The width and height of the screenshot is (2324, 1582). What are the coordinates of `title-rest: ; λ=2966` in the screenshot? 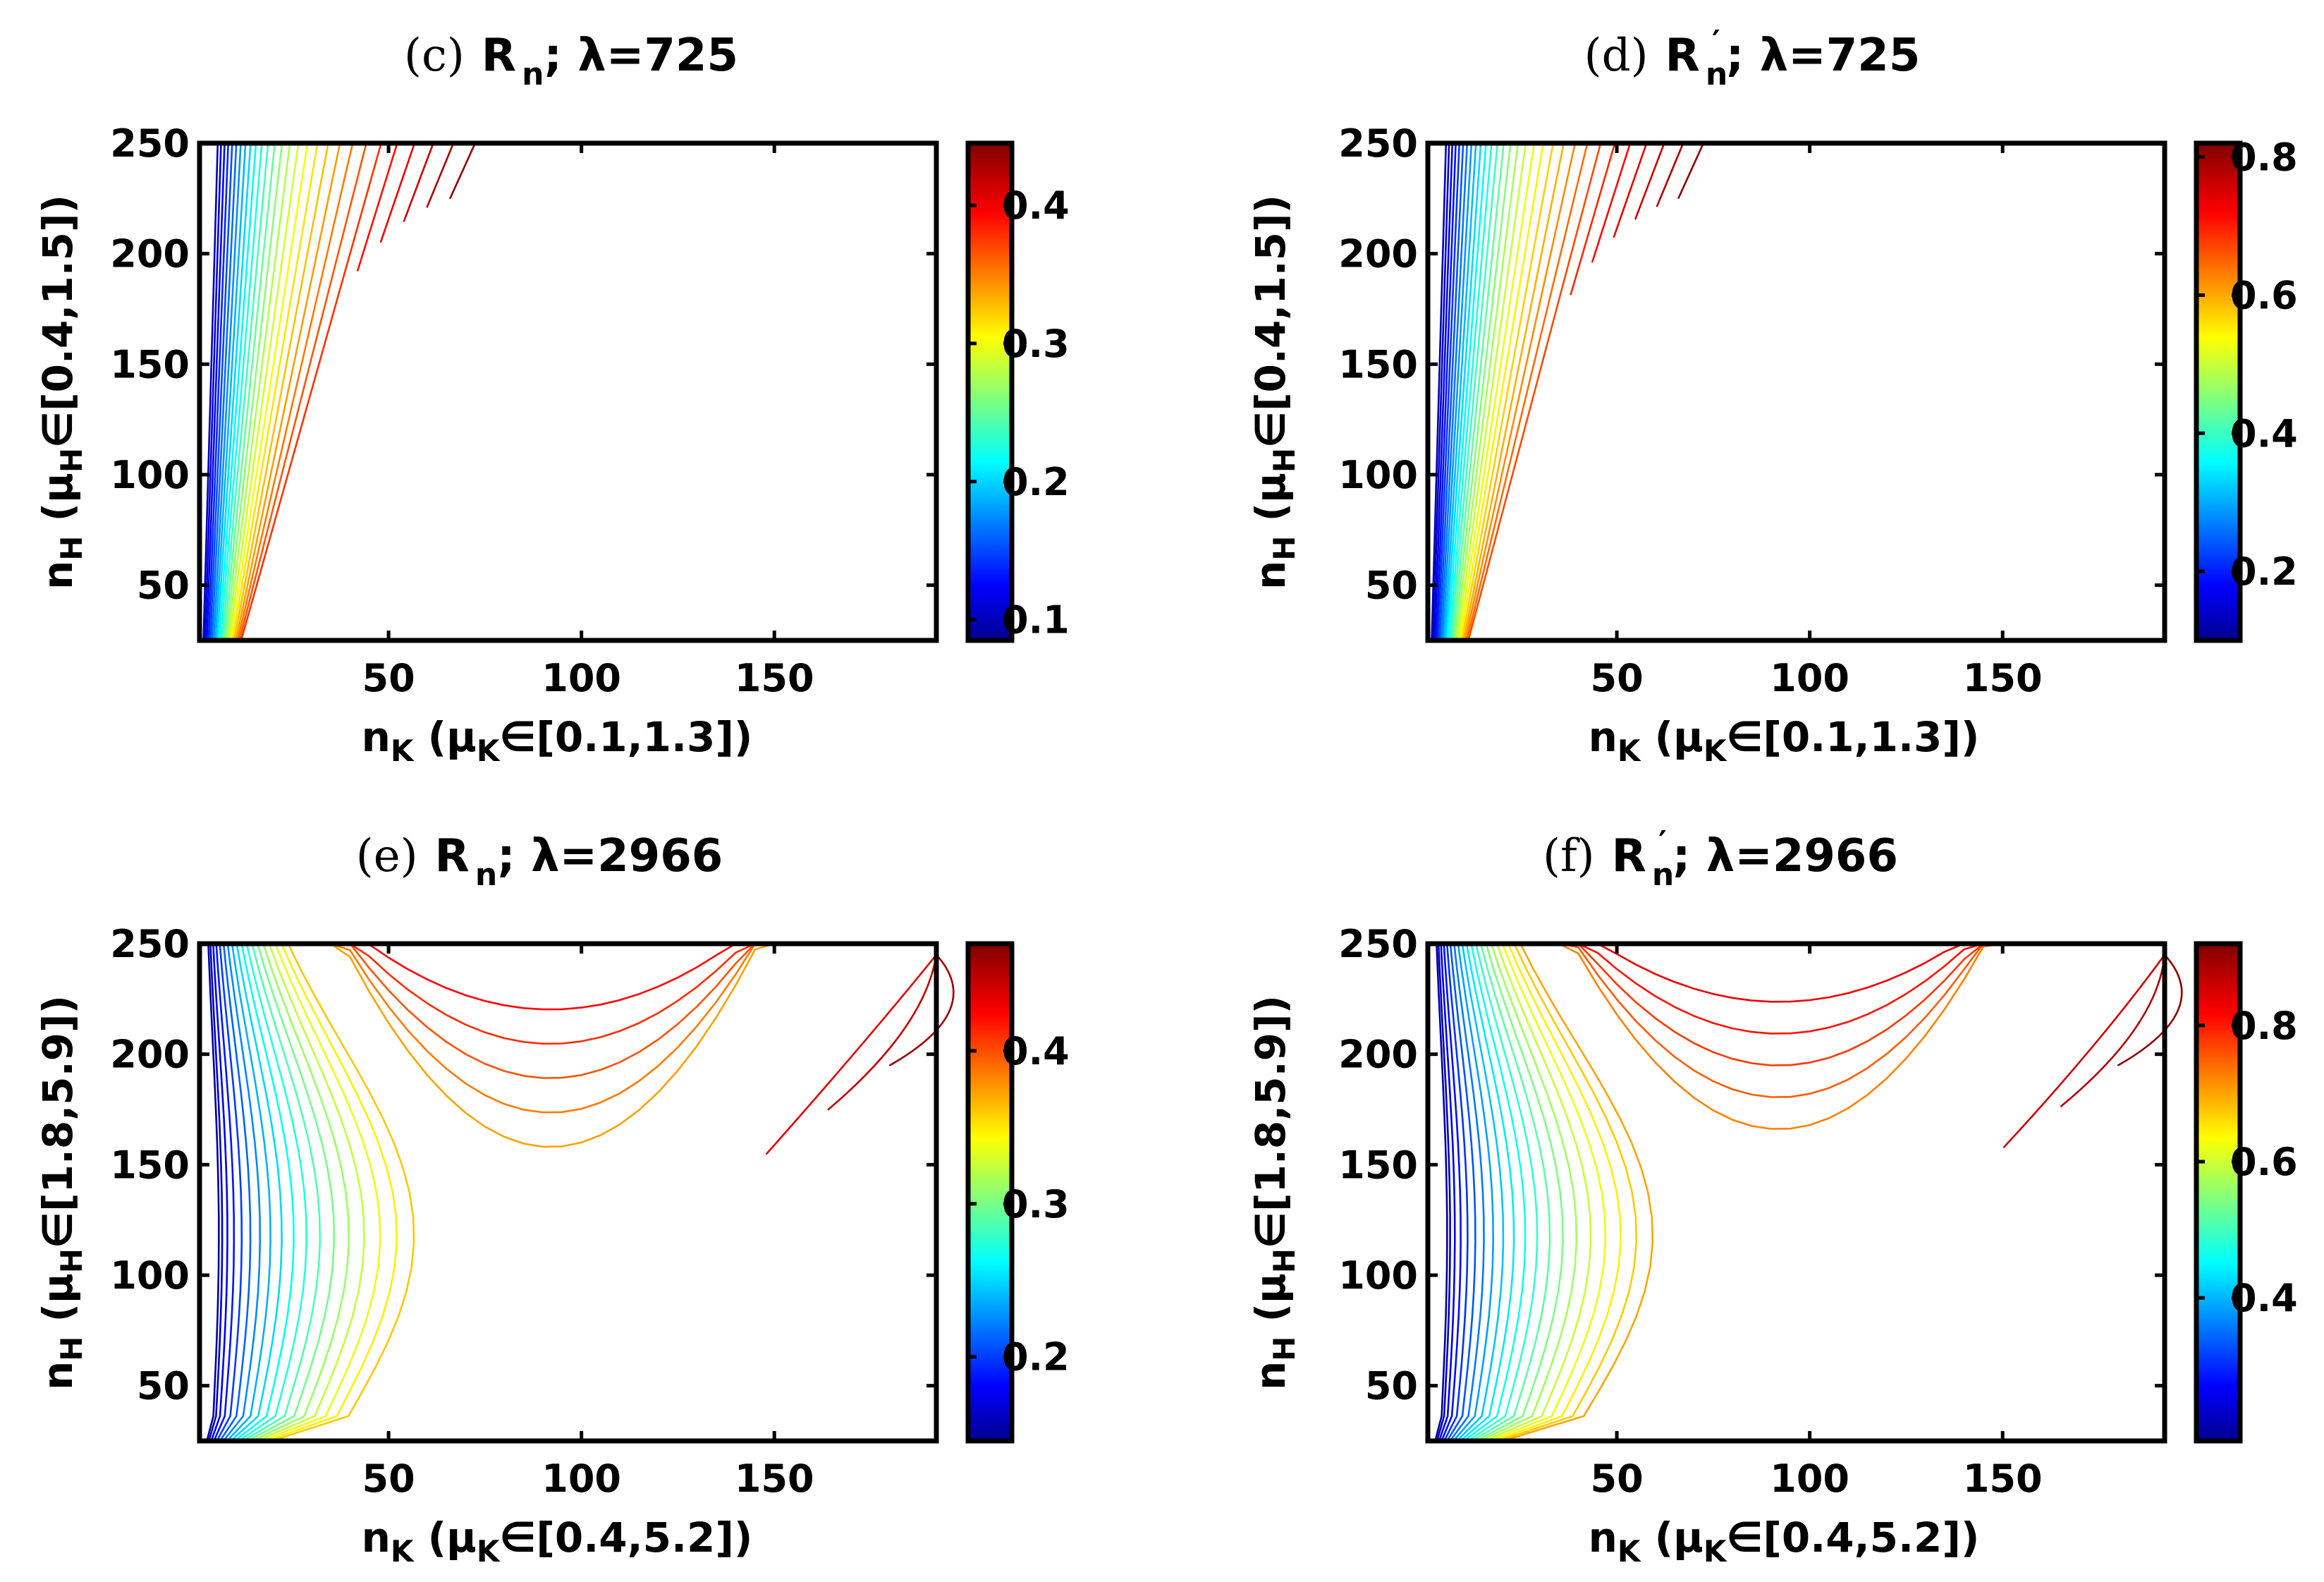 It's located at (1785, 856).